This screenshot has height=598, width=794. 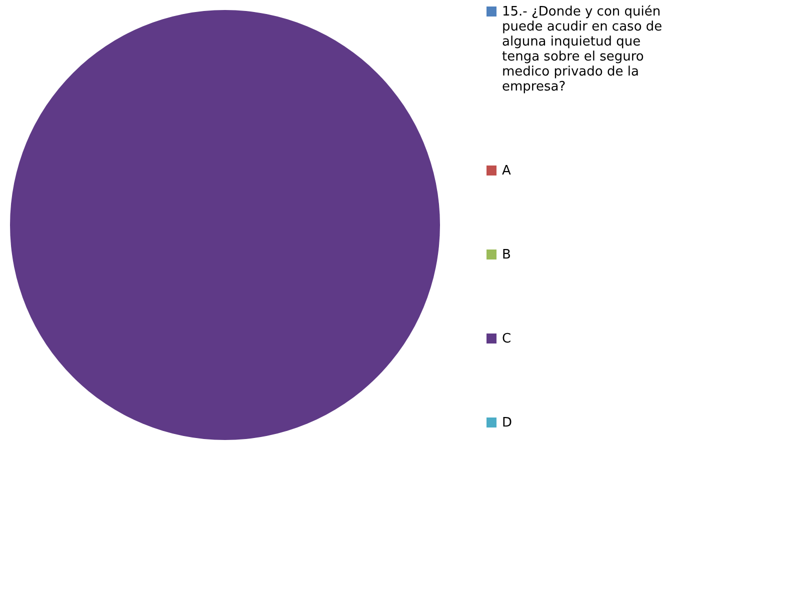 I want to click on legend-label: 15.- ¿Donde y con quién puede acudir en caso de alguna inquietud que tenga sobre el seguro medico privado de la empresa?, so click(x=582, y=49).